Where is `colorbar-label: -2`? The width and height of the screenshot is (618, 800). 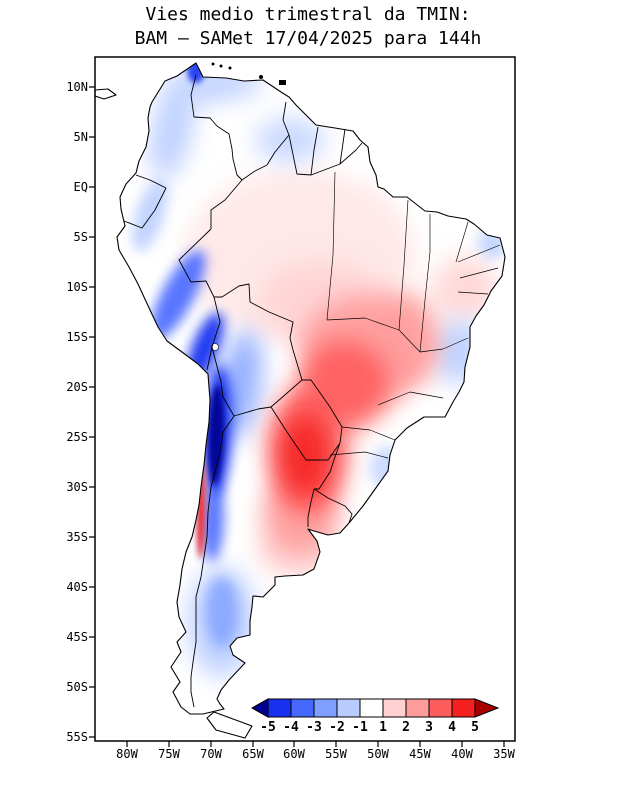
colorbar-label: -2 is located at coordinates (337, 727).